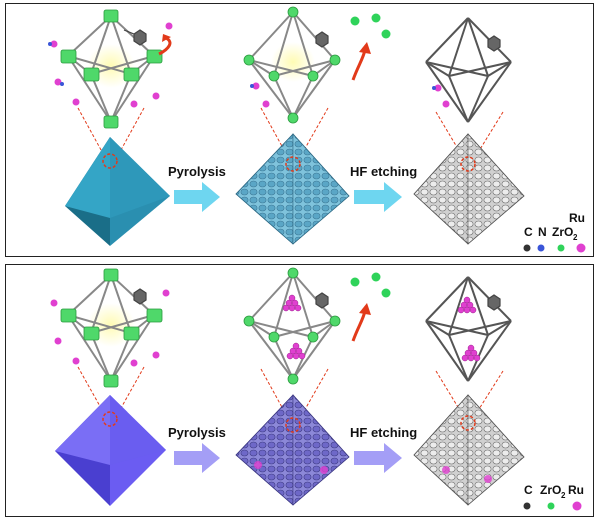 Image resolution: width=600 pixels, height=523 pixels. I want to click on hf-etching-arrow-bottom: HF etching, so click(383, 449).